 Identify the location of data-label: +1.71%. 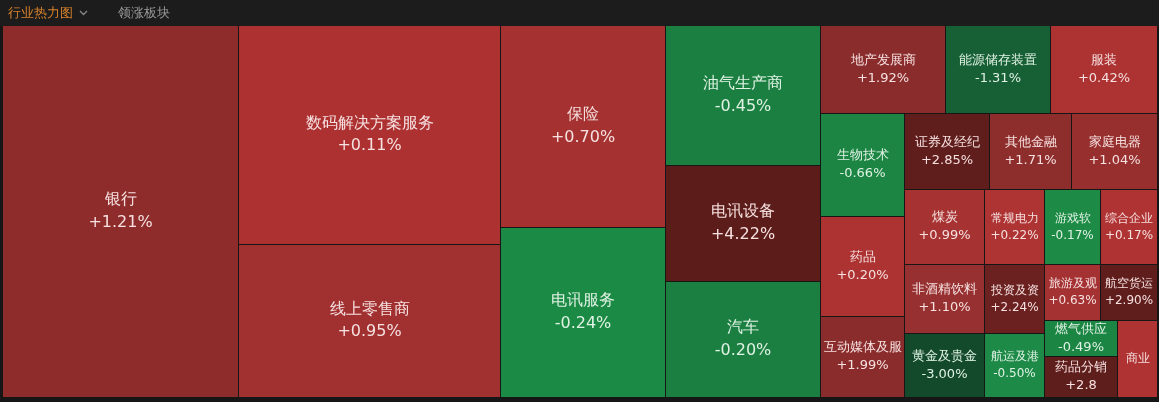
(1030, 159).